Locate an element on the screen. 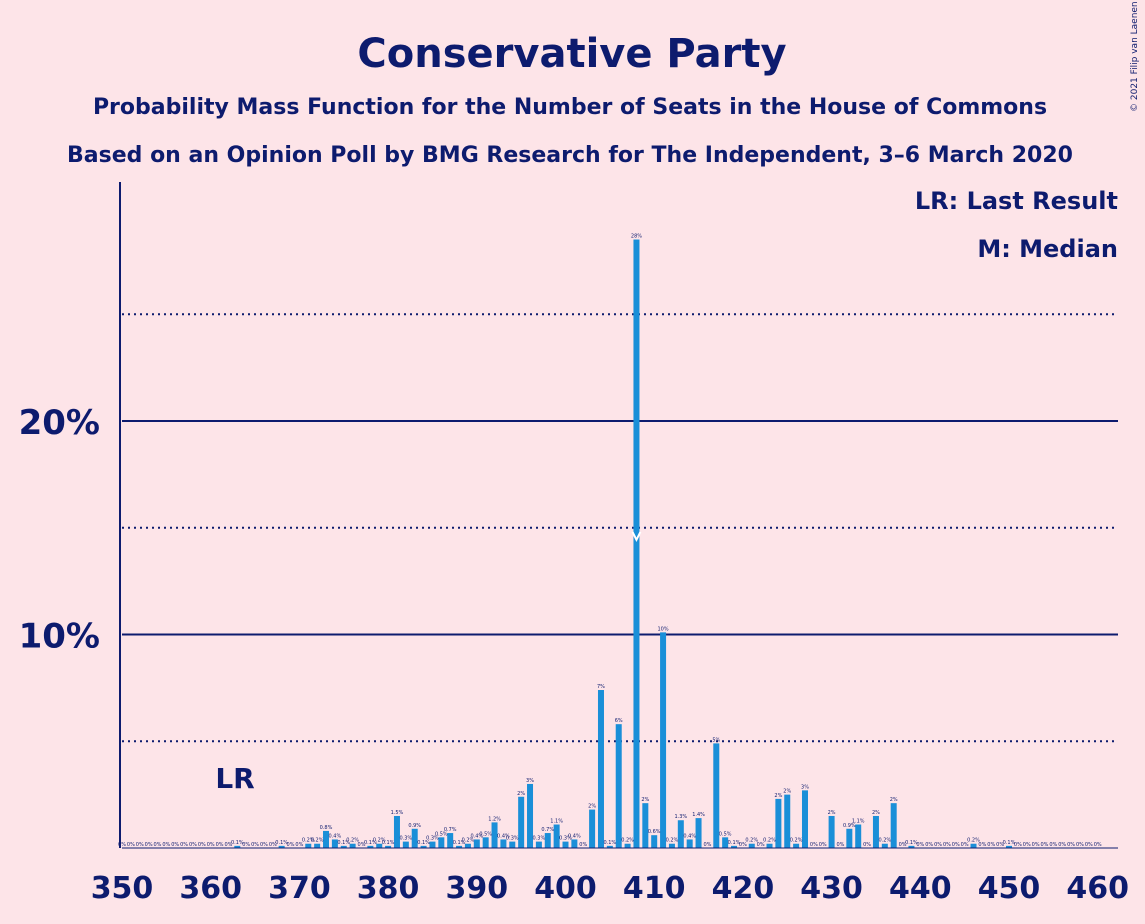  bar-label-354: 0% is located at coordinates (158, 845).